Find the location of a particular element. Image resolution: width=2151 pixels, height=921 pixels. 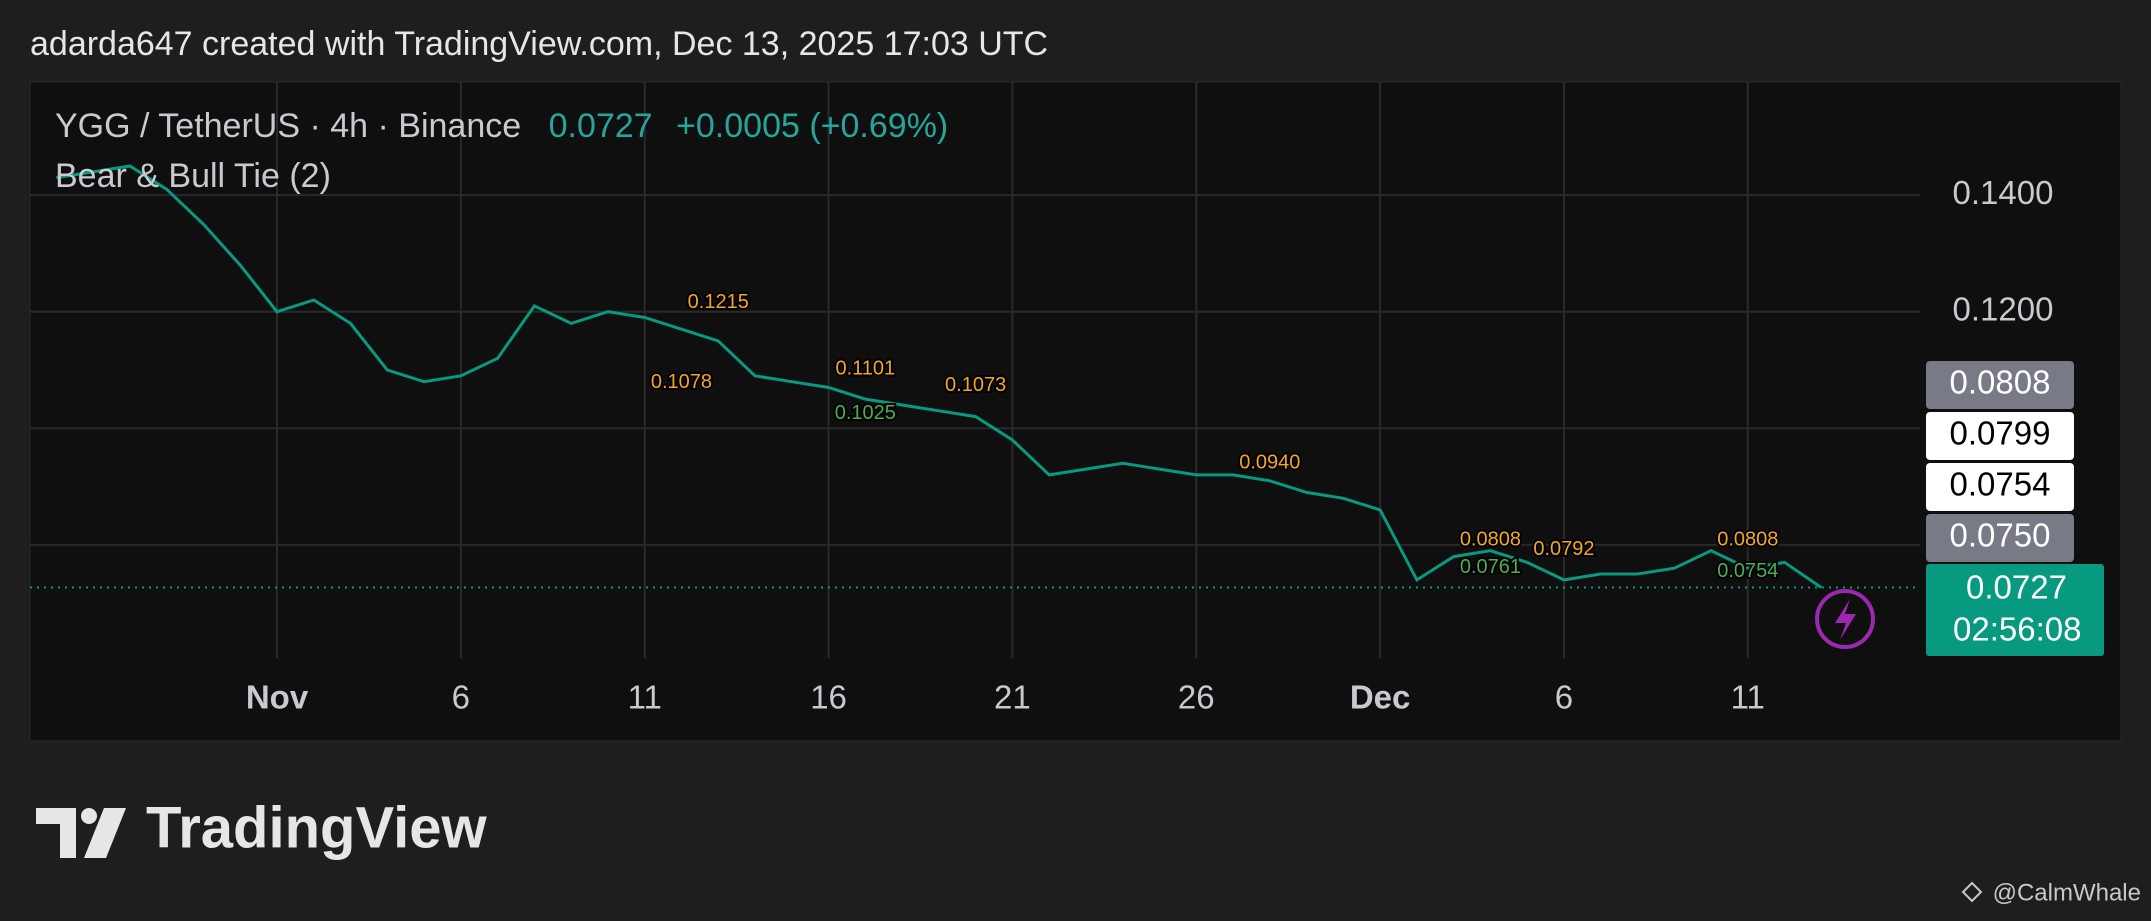

x-tick-label: 26 is located at coordinates (1196, 697).